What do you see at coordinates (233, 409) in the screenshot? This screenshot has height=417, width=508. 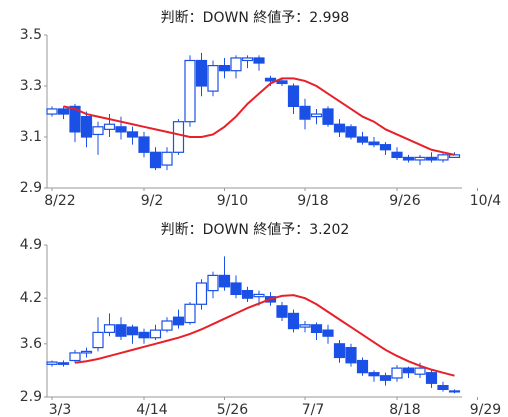 I see `x-tick-label: 5/26` at bounding box center [233, 409].